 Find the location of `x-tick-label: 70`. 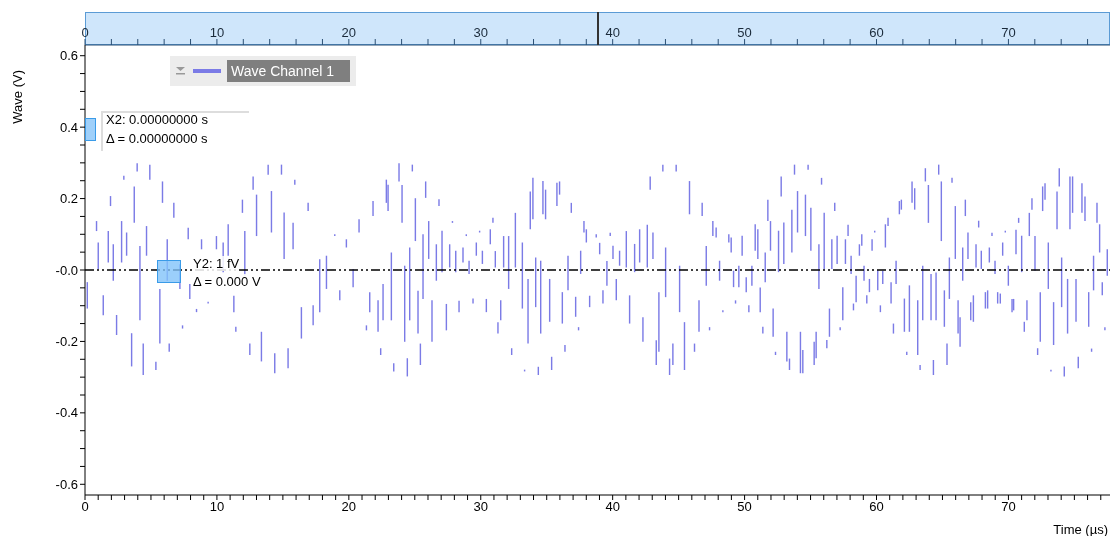

x-tick-label: 70 is located at coordinates (1008, 507).